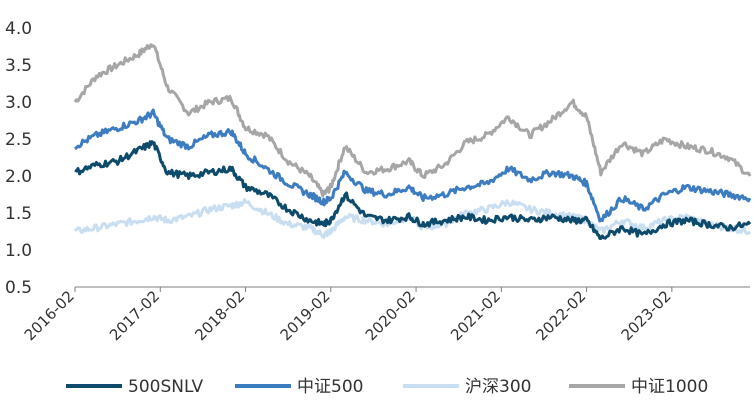 This screenshot has height=405, width=756. What do you see at coordinates (330, 387) in the screenshot?
I see `legend-label: 中证500` at bounding box center [330, 387].